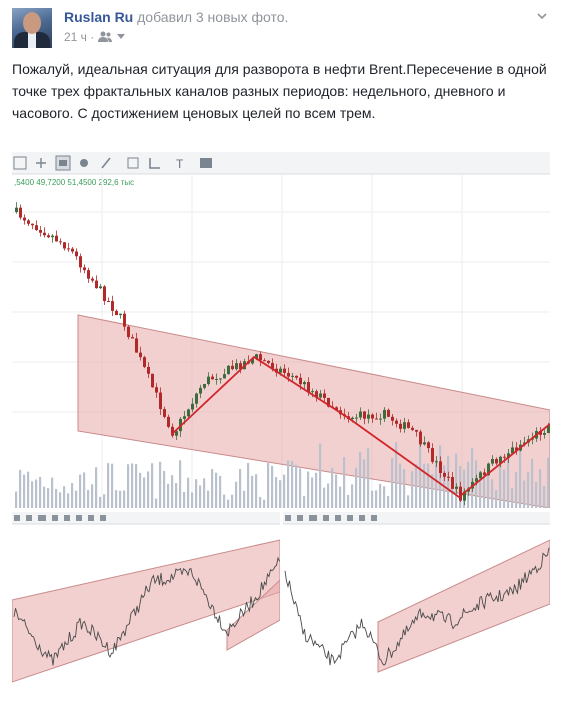 The height and width of the screenshot is (706, 563). What do you see at coordinates (416, 602) in the screenshot?
I see `photo-bottom-right-chart` at bounding box center [416, 602].